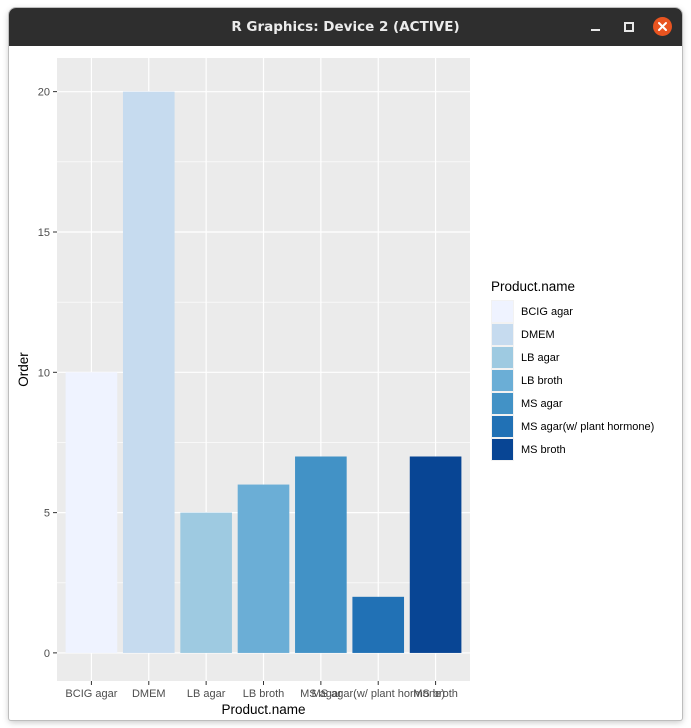 The image size is (691, 728). Describe the element at coordinates (44, 233) in the screenshot. I see `y-tick-label: 15` at that location.